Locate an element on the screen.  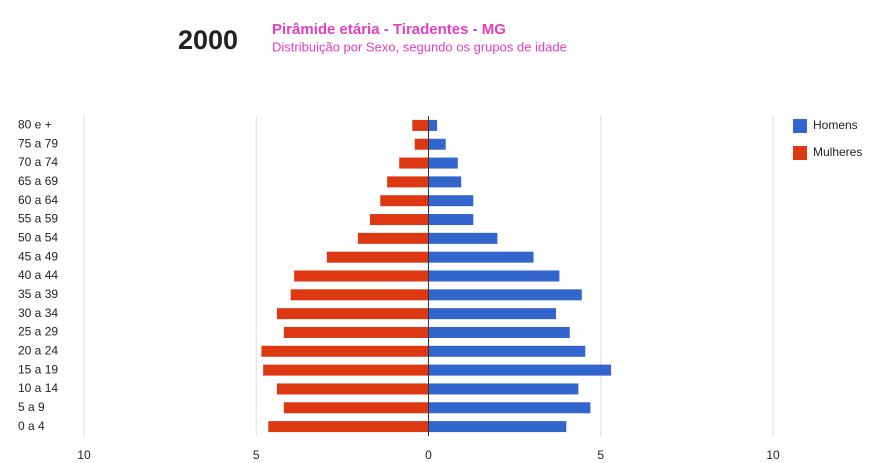
y-tick-label: 20 a 24 is located at coordinates (38, 350).